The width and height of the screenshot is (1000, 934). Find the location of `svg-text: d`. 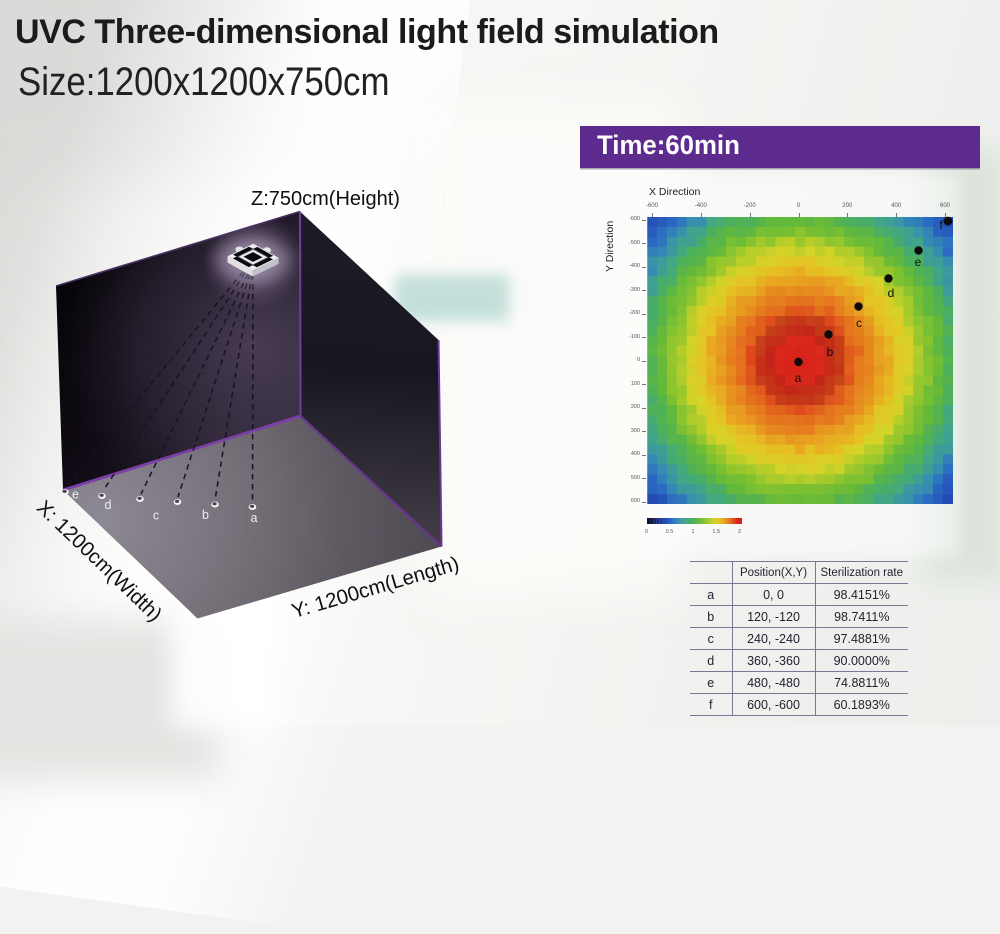

svg-text: d is located at coordinates (108, 505).